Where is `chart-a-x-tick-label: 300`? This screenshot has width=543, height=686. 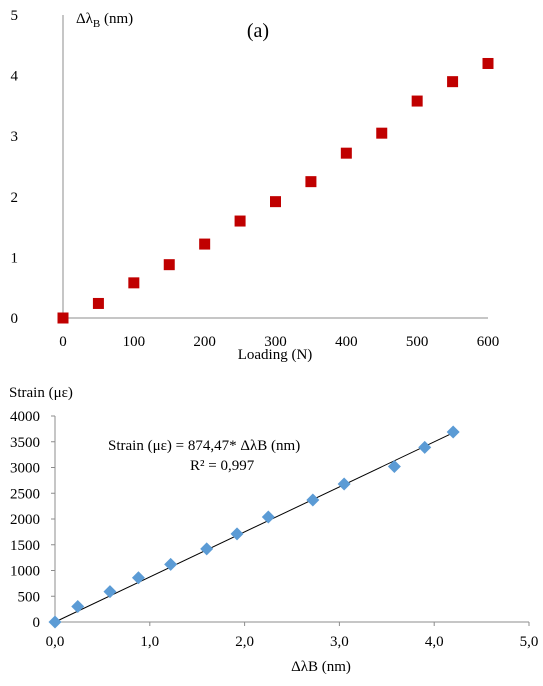
chart-a-x-tick-label: 300 is located at coordinates (275, 342).